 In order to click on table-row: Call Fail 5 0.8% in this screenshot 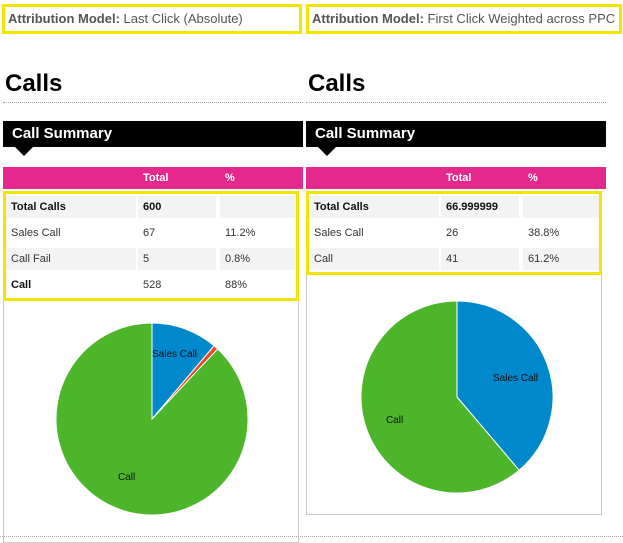, I will do `click(151, 259)`.